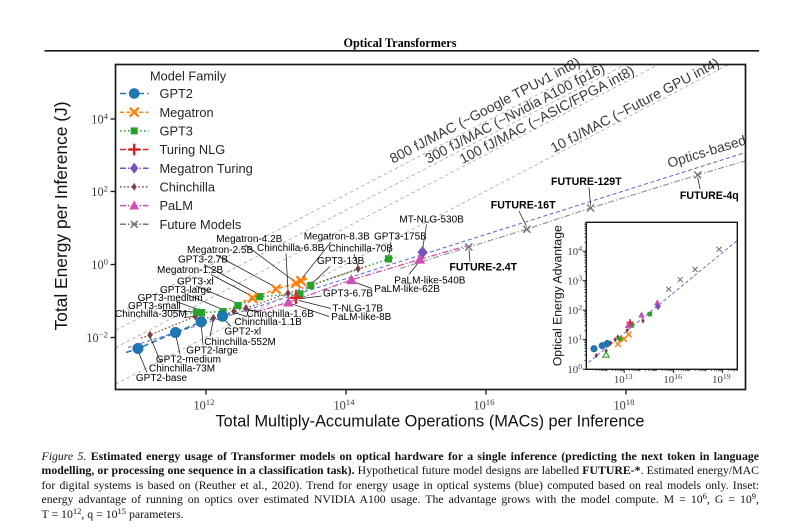 The height and width of the screenshot is (531, 800). What do you see at coordinates (523, 205) in the screenshot?
I see `svg-text: FUTURE-16T` at bounding box center [523, 205].